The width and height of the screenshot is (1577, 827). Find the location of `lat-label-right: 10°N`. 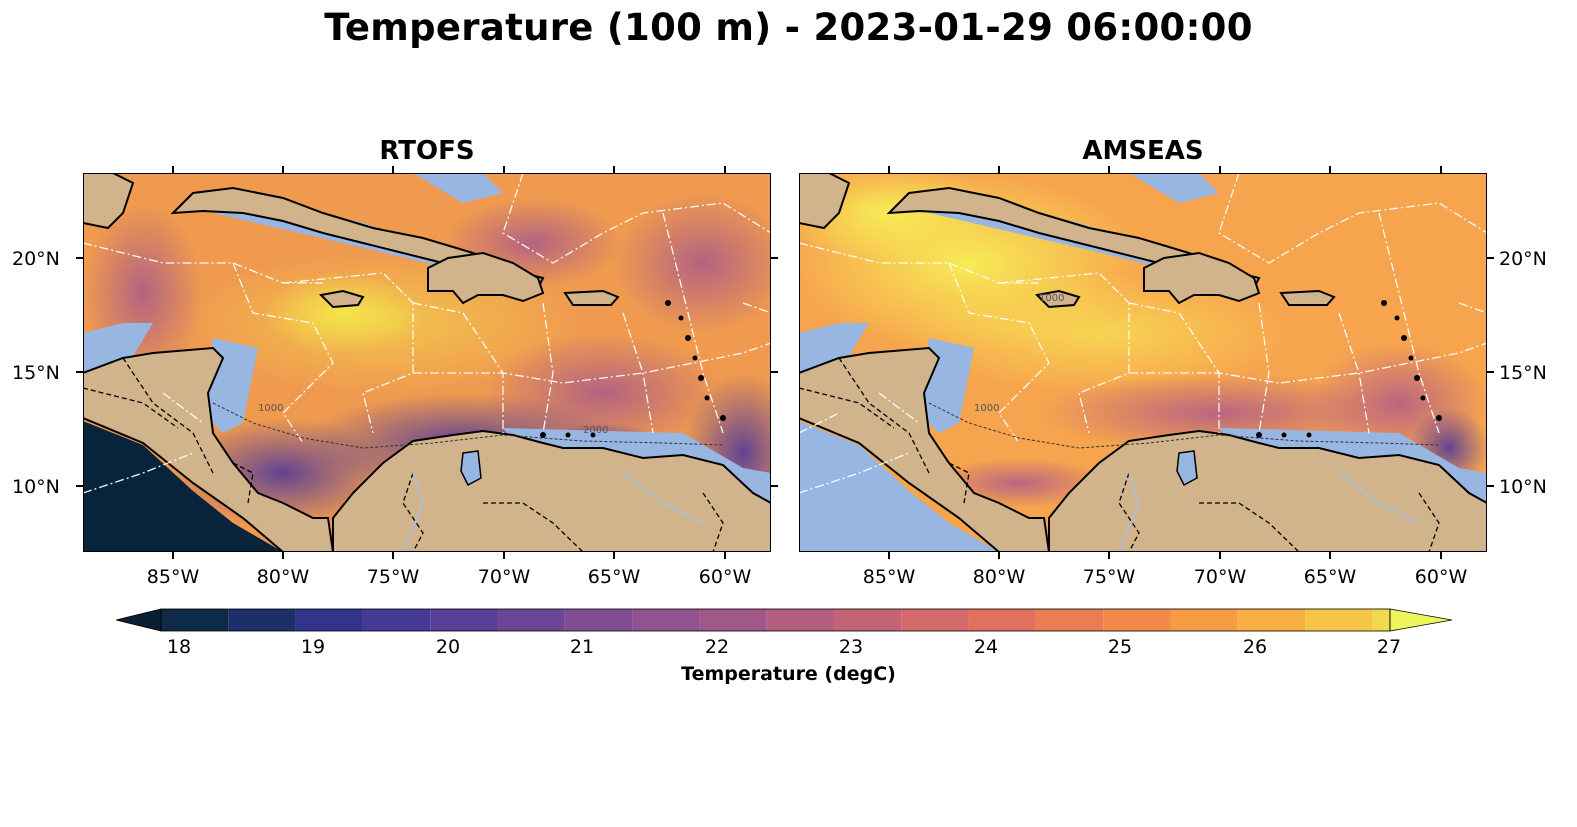

lat-label-right: 10°N is located at coordinates (1523, 487).